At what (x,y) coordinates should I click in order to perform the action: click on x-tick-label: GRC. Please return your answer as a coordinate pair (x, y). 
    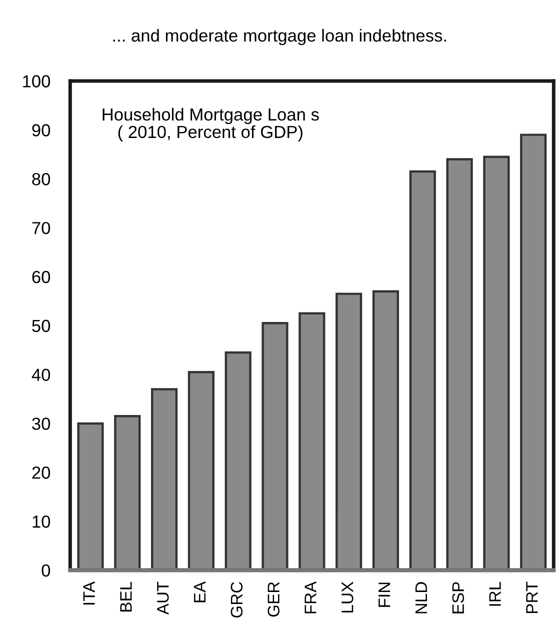
    Looking at the image, I should click on (236, 600).